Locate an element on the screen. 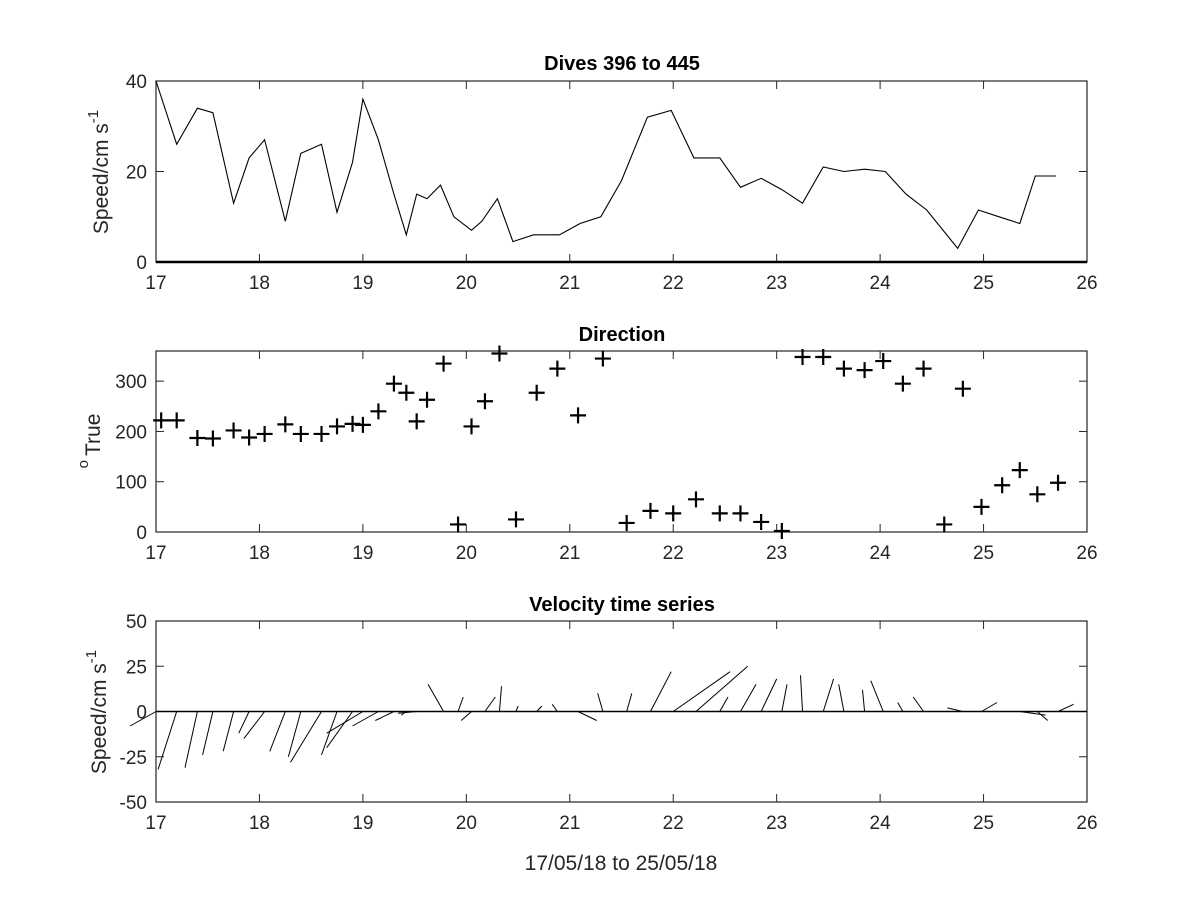  velocity-x-tick-label: 25 is located at coordinates (983, 823).